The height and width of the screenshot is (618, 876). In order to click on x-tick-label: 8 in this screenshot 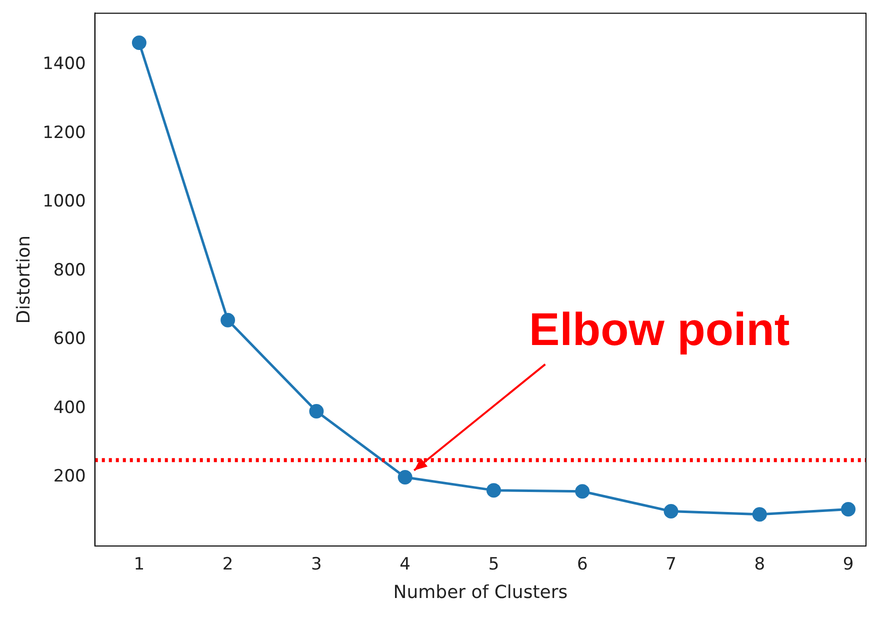, I will do `click(760, 564)`.